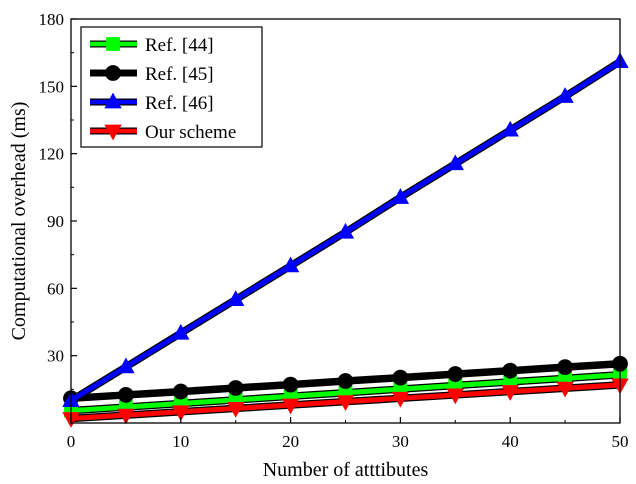 This screenshot has height=484, width=636. I want to click on legend-item: Ref. [46], so click(152, 103).